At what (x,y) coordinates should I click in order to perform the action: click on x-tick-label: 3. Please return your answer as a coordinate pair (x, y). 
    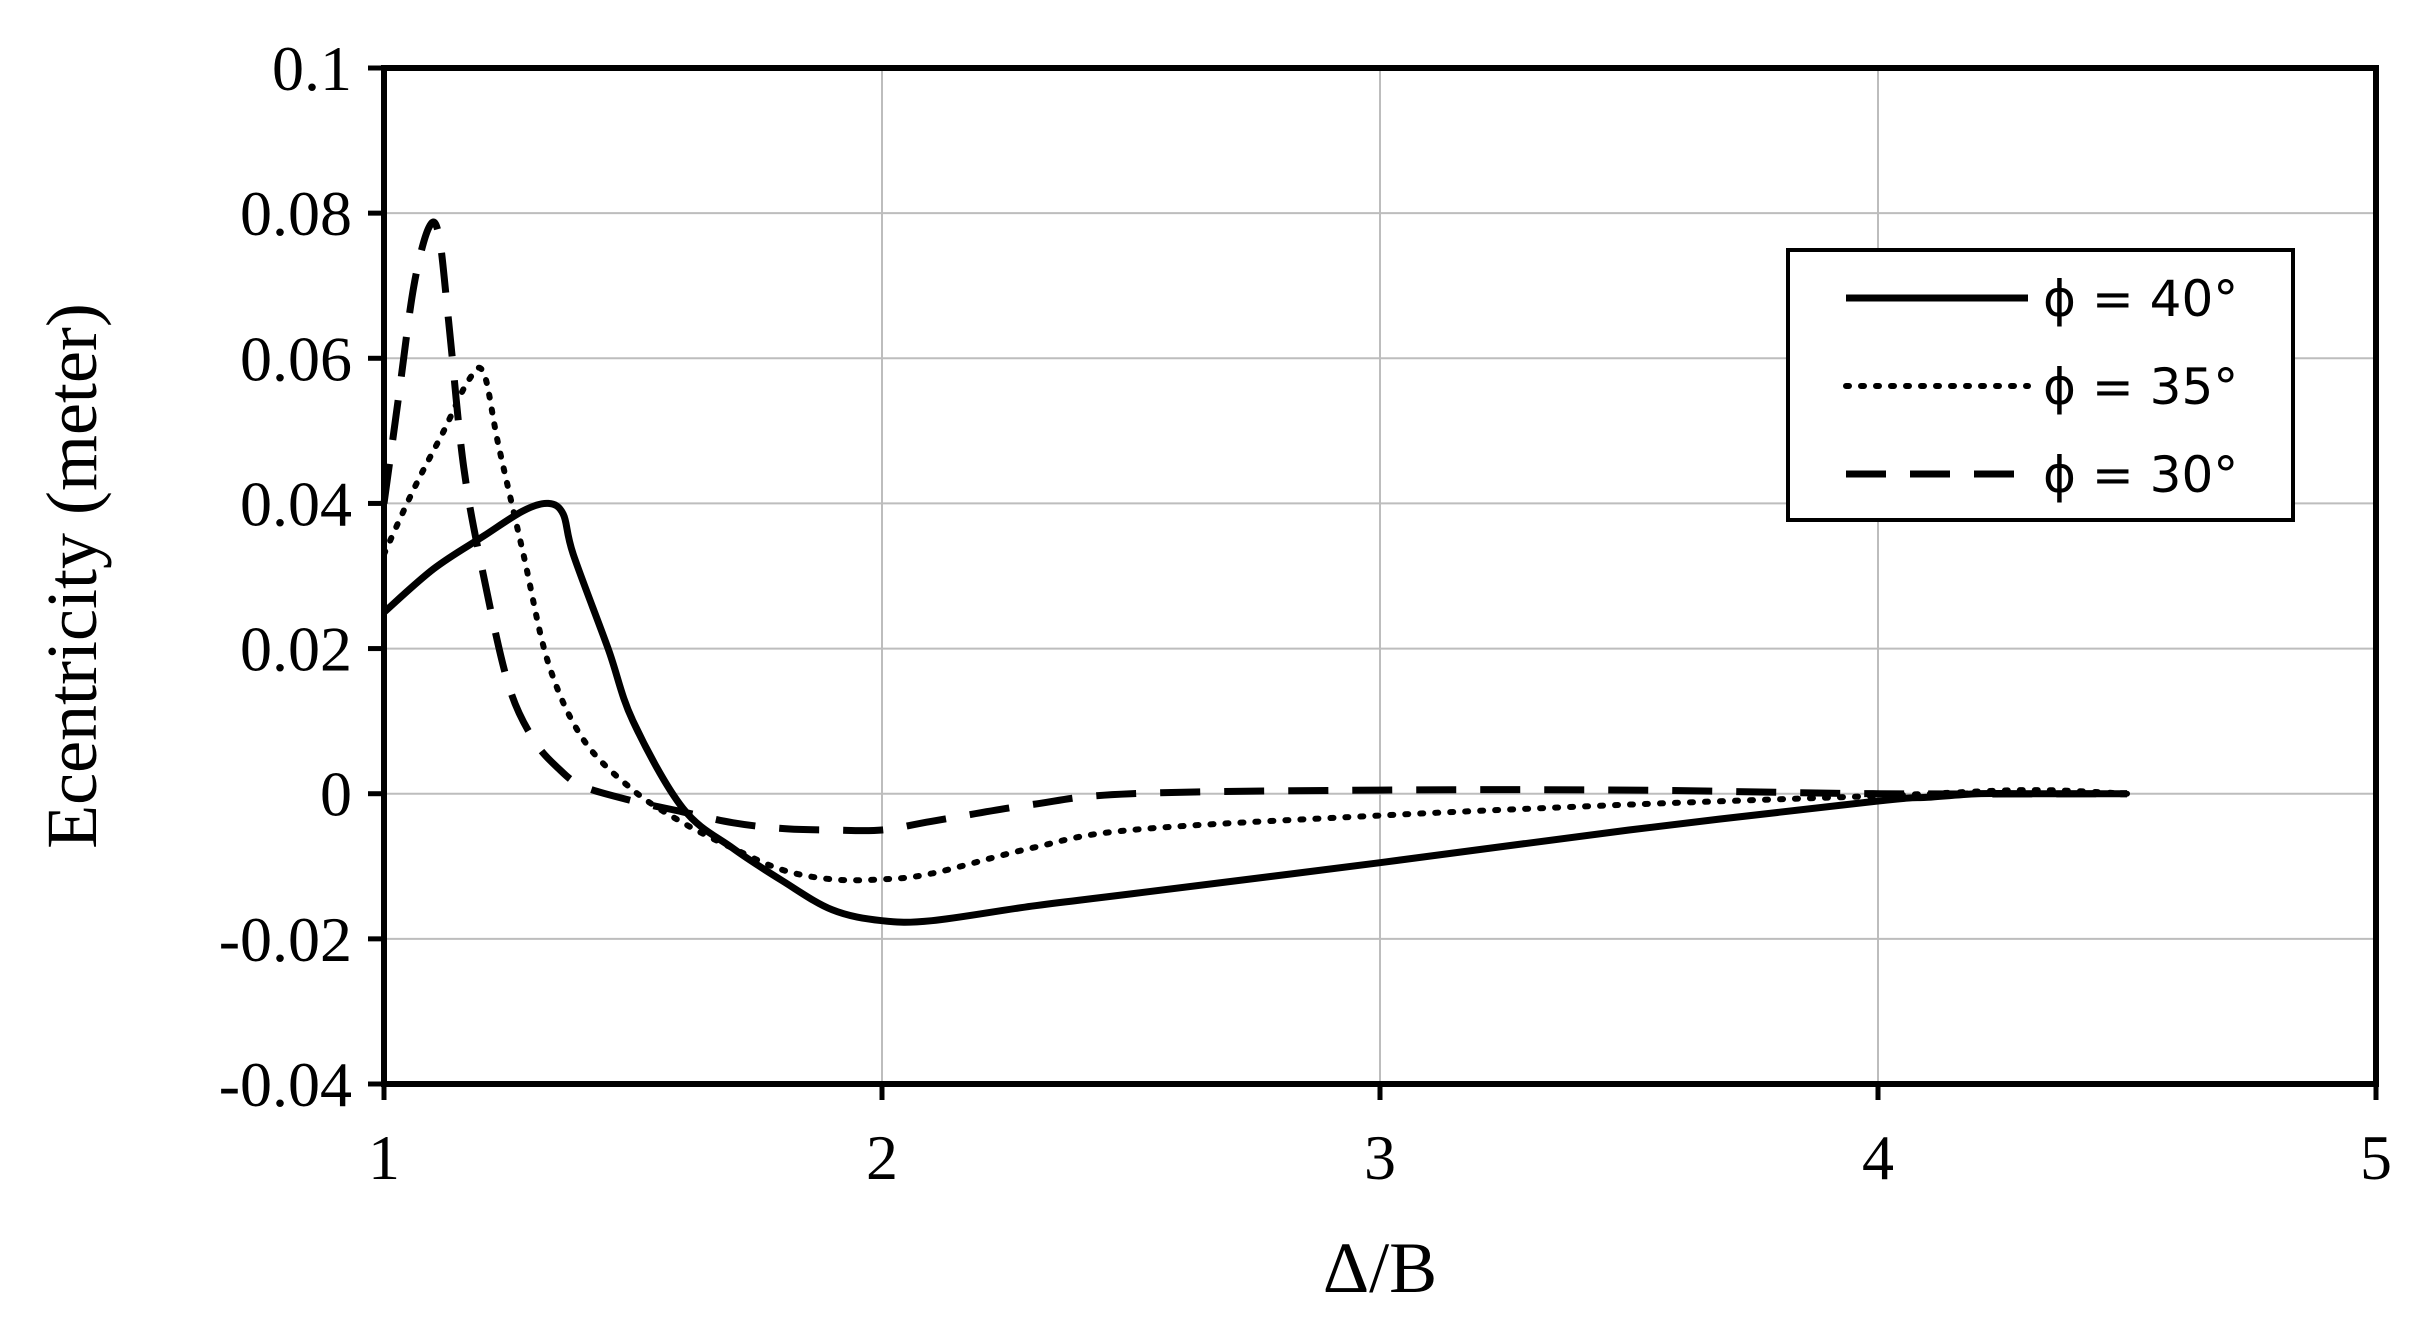
    Looking at the image, I should click on (1380, 1157).